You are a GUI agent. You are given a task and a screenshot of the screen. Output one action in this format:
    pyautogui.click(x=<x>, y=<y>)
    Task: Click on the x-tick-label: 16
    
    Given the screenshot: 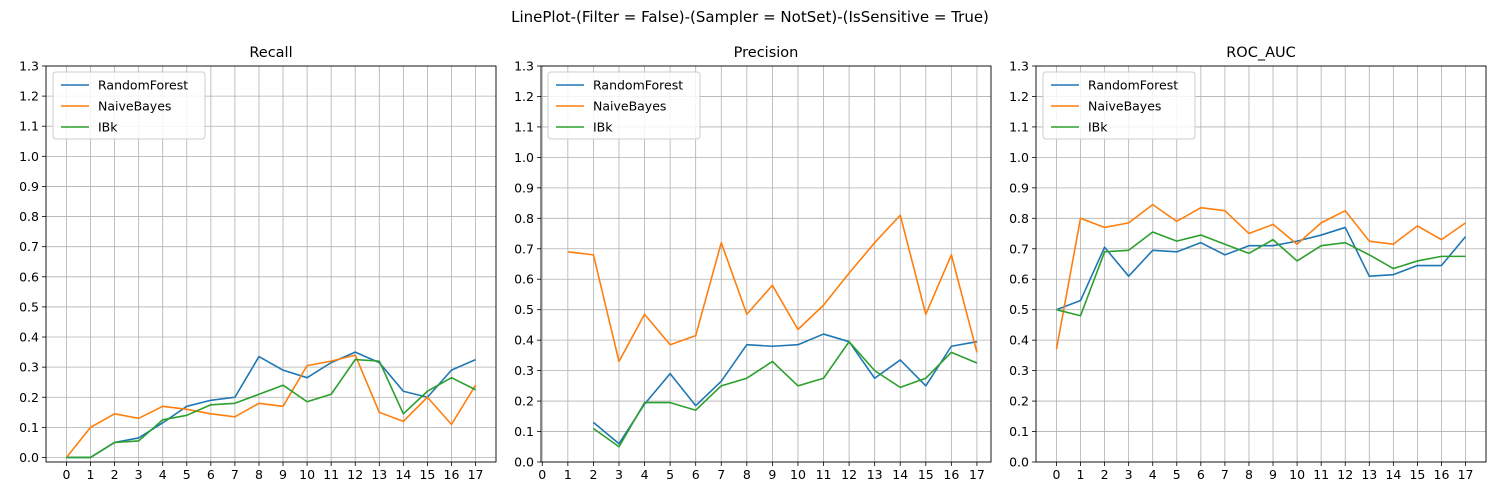 What is the action you would take?
    pyautogui.click(x=452, y=474)
    